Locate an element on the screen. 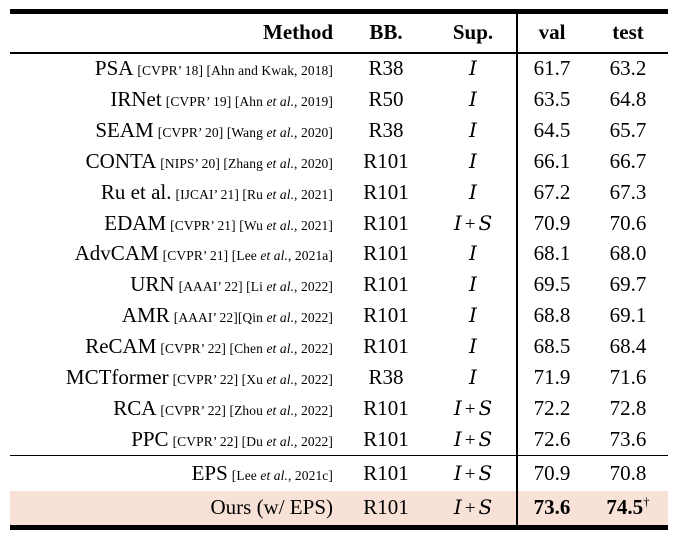 The height and width of the screenshot is (542, 678). test-score-cell: 66.7 is located at coordinates (628, 160).